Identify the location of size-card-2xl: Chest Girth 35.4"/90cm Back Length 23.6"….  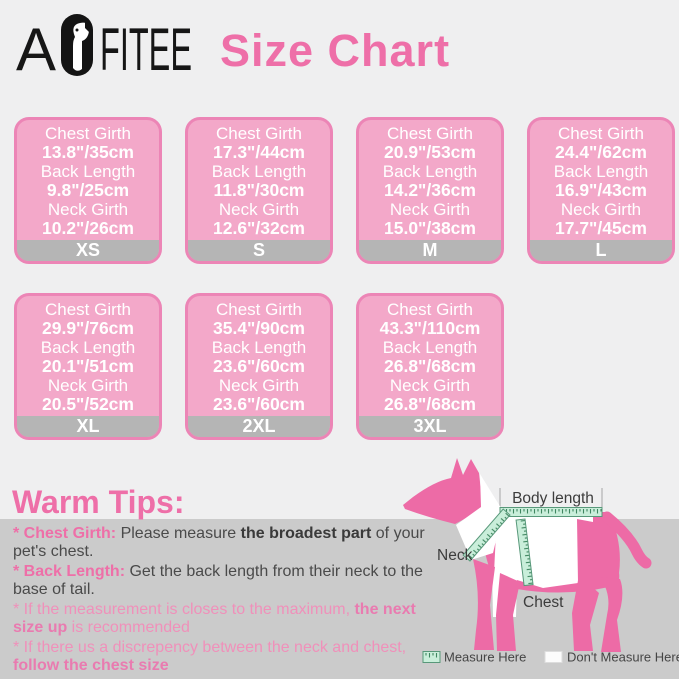
(259, 366).